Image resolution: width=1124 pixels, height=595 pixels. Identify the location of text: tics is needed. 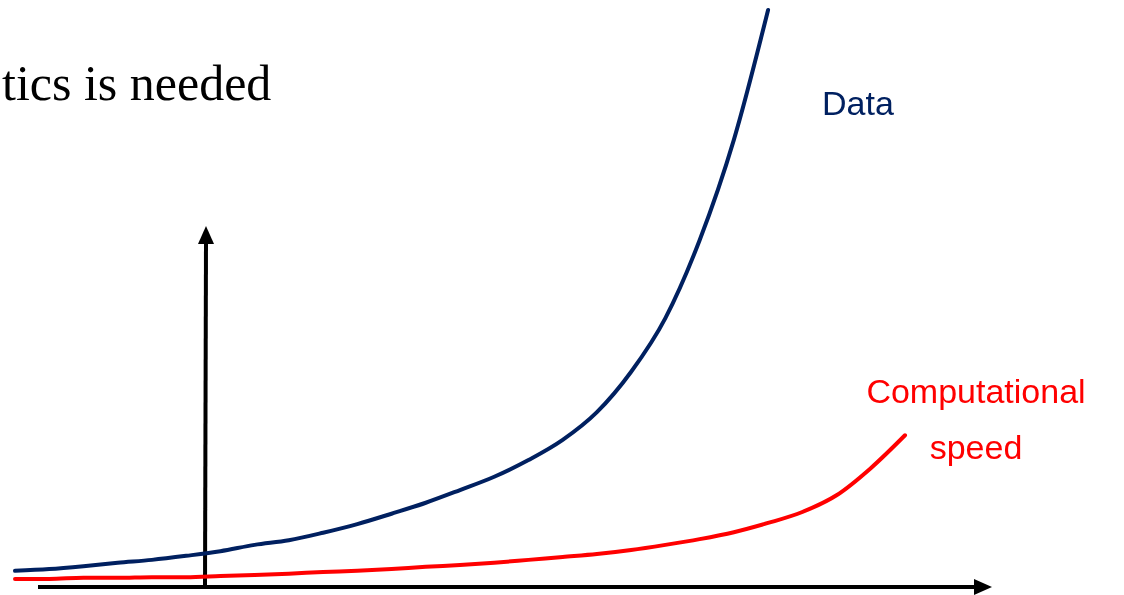
(137, 83).